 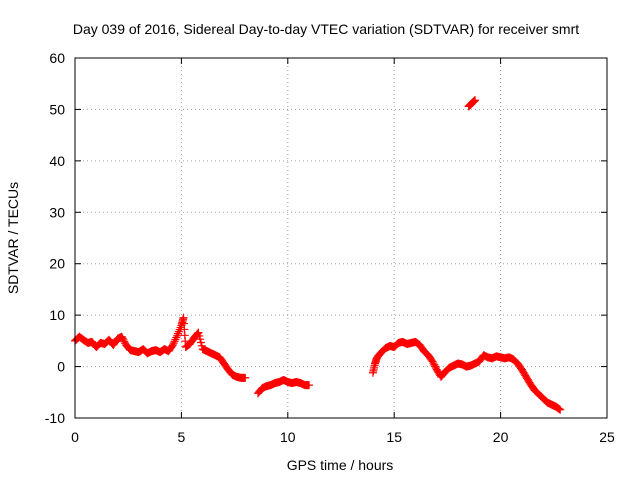 What do you see at coordinates (288, 437) in the screenshot?
I see `x-tick-label: 10` at bounding box center [288, 437].